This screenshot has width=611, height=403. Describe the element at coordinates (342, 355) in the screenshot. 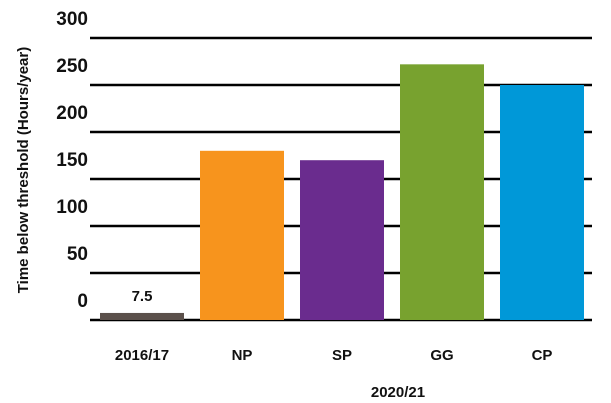

I see `x-tick-label: SP` at that location.